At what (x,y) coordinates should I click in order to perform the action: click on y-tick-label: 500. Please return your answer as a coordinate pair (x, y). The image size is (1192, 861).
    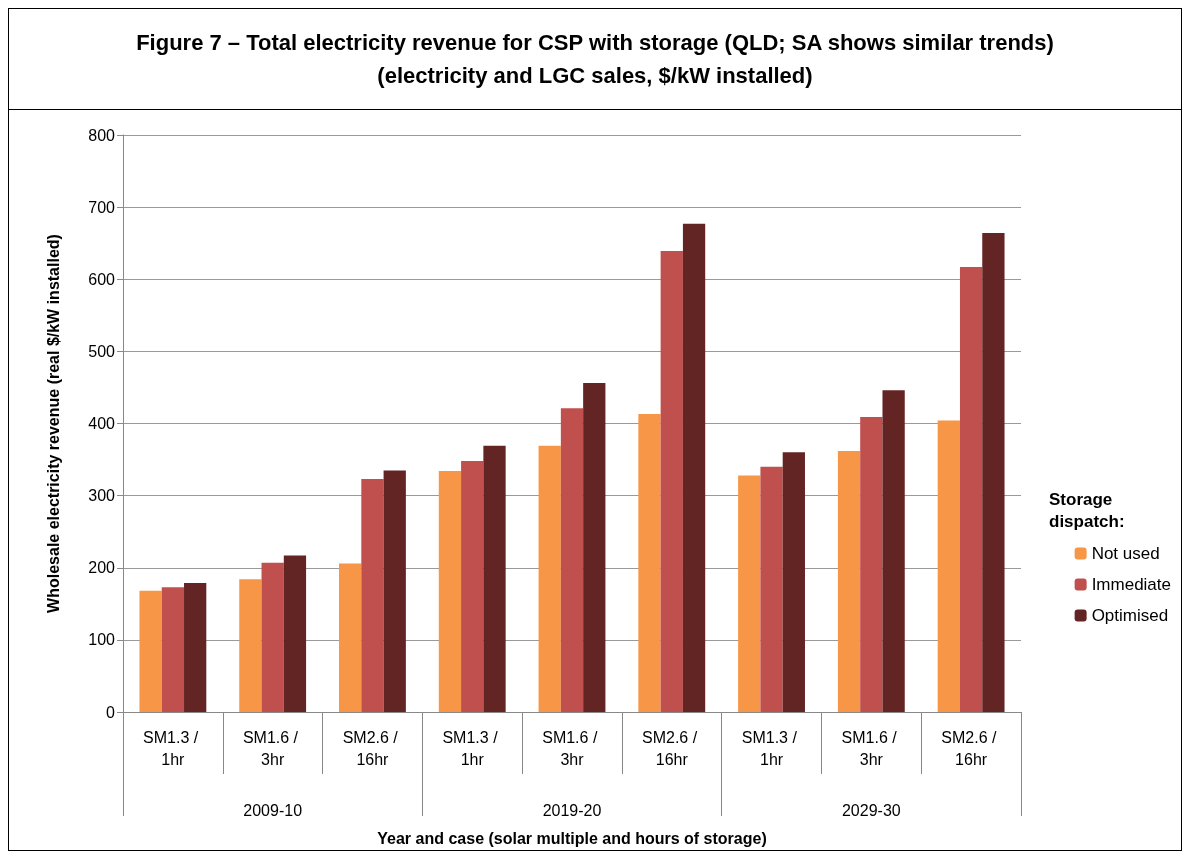
    Looking at the image, I should click on (102, 351).